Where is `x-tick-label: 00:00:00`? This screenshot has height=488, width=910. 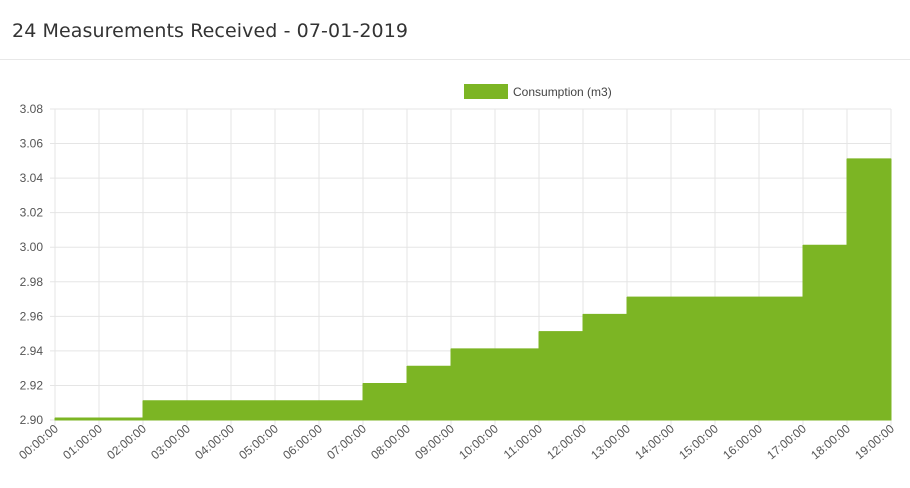 x-tick-label: 00:00:00 is located at coordinates (38, 441).